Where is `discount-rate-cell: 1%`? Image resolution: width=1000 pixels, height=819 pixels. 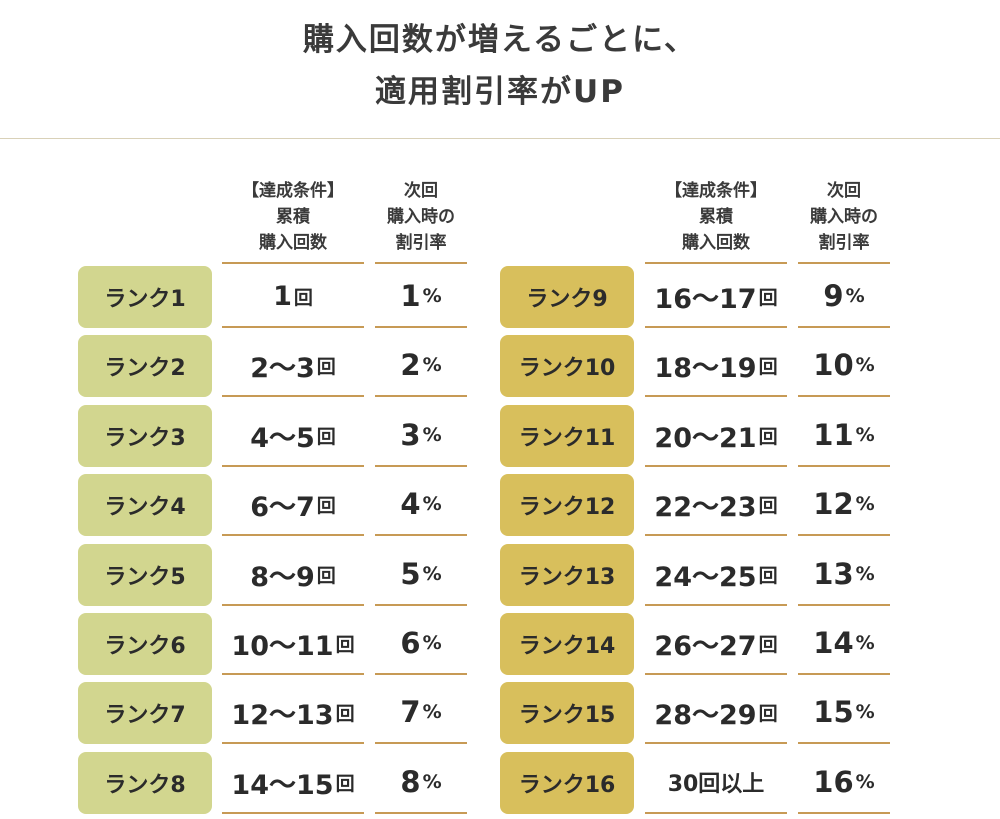
discount-rate-cell: 1% is located at coordinates (421, 297).